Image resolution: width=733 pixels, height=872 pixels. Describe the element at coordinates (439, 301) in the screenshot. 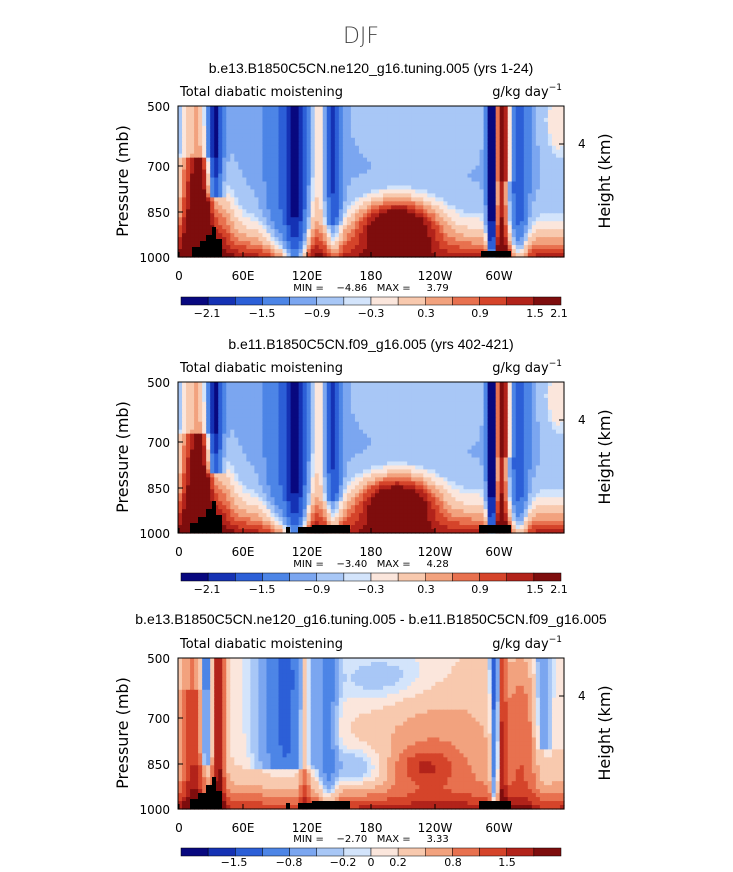

I see `colorbar-swatch` at that location.